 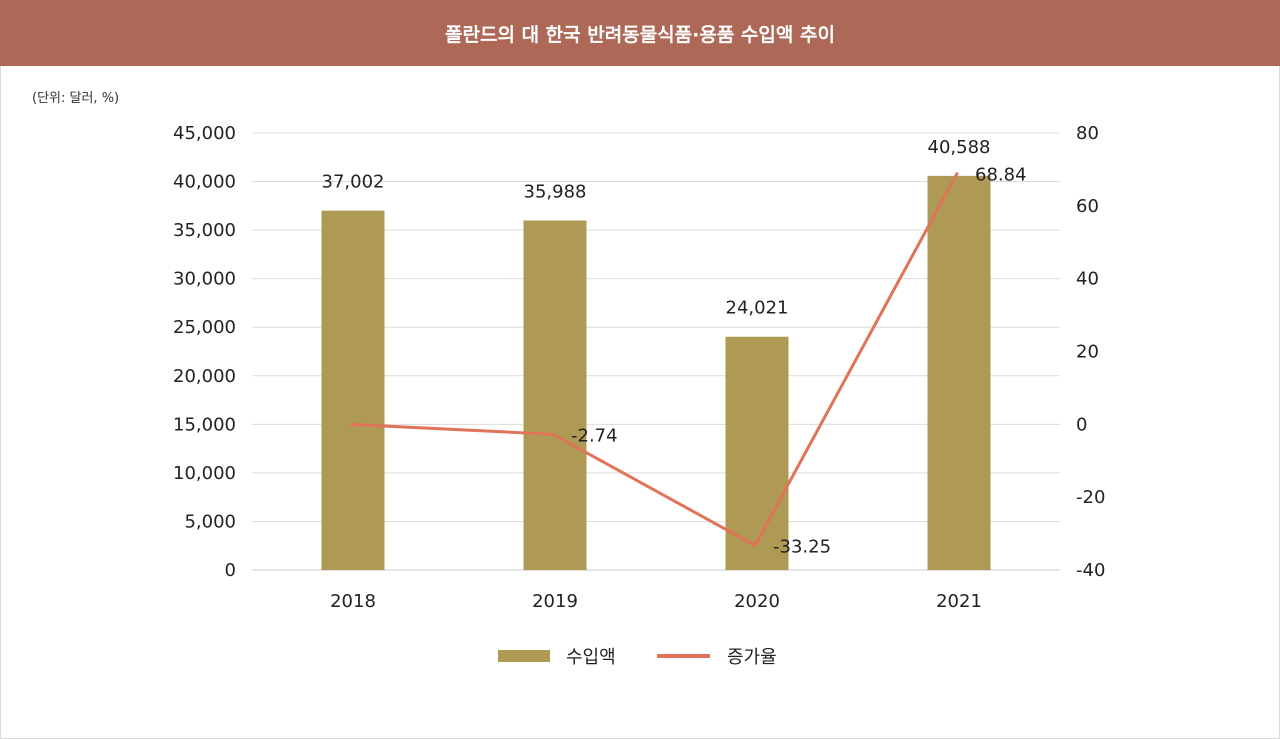 What do you see at coordinates (524, 656) in the screenshot?
I see `legend-swatch-bar` at bounding box center [524, 656].